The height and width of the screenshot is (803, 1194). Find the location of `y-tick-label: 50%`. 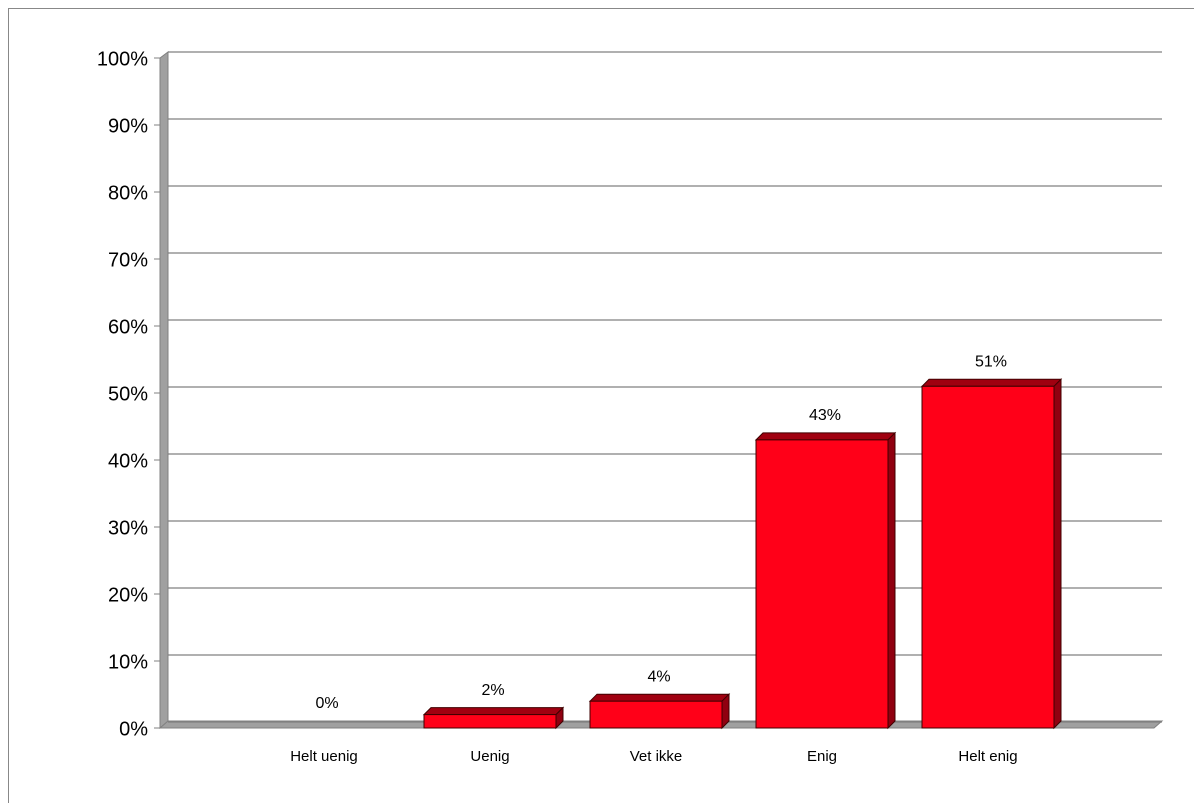

y-tick-label: 50% is located at coordinates (128, 394).